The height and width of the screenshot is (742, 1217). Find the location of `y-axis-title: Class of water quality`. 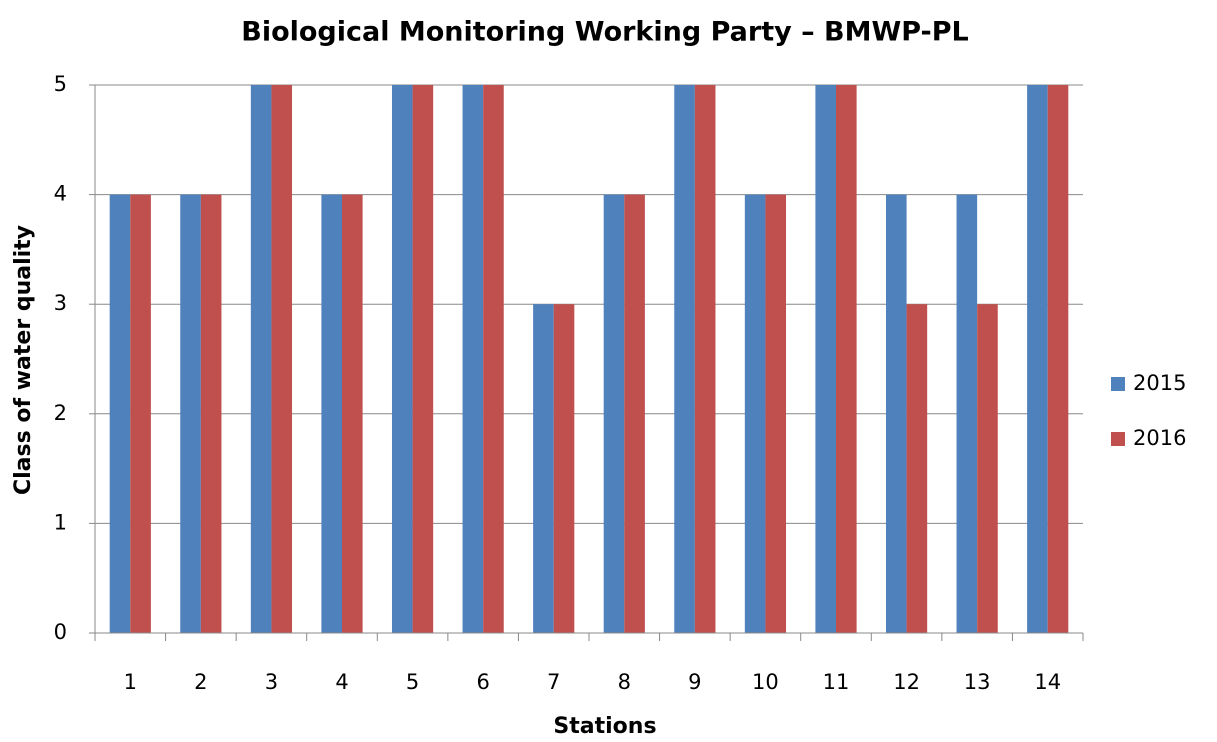

y-axis-title: Class of water quality is located at coordinates (23, 360).